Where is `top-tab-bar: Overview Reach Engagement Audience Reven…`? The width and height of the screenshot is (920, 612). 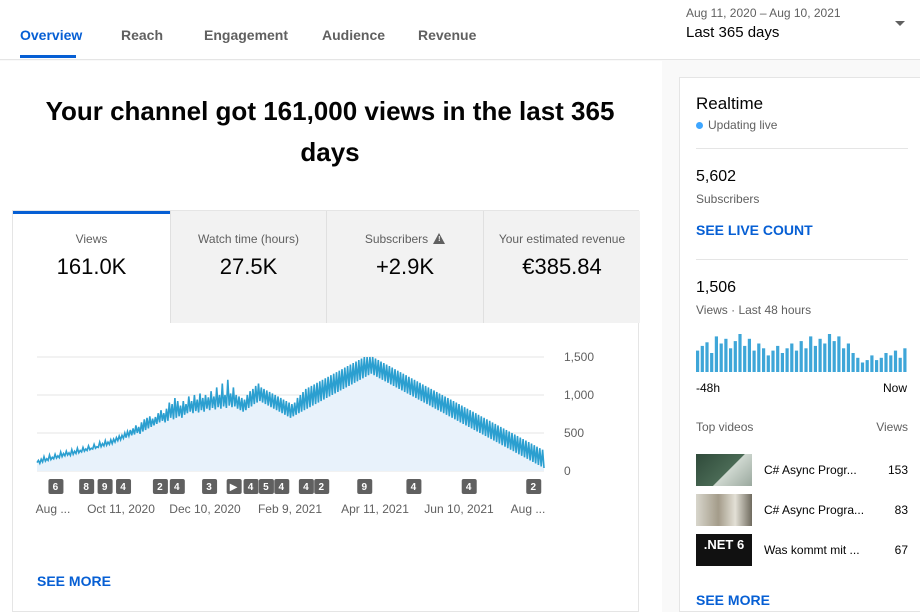 top-tab-bar: Overview Reach Engagement Audience Reven… is located at coordinates (460, 30).